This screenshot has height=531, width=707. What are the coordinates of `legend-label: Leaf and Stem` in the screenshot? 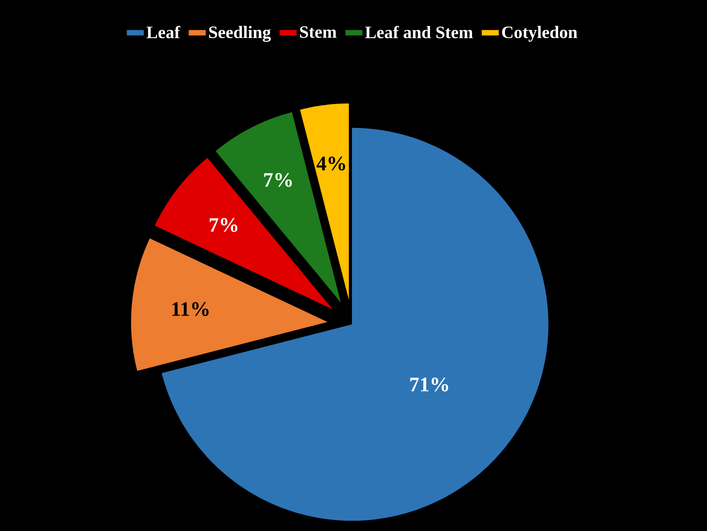 It's located at (419, 32).